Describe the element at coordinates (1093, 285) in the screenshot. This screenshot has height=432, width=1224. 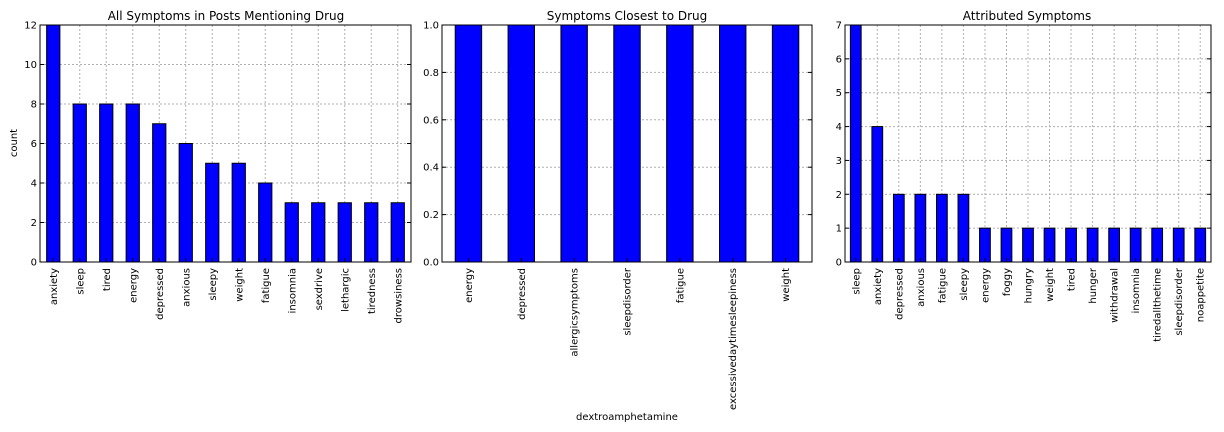
I see `x-tick-label: hunger` at that location.